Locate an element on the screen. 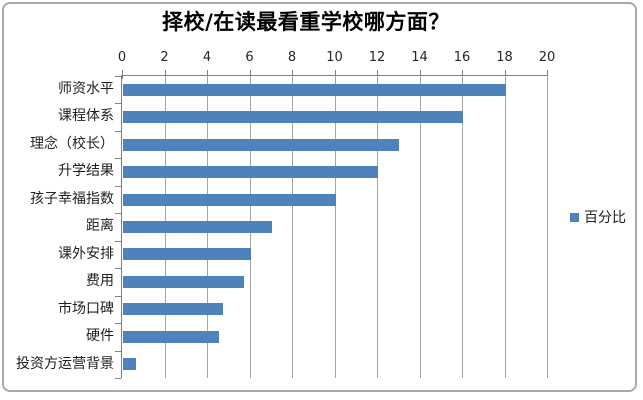  chart-title: 择校/在读最看重学校哪方面？ is located at coordinates (306, 22).